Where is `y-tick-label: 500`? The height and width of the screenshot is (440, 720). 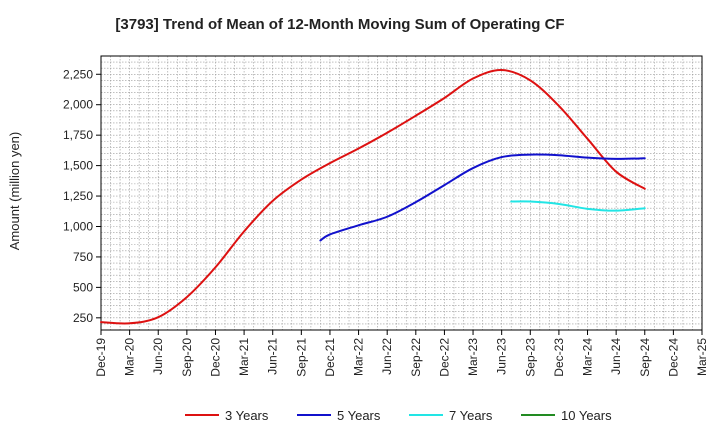
y-tick-label: 500 is located at coordinates (83, 287).